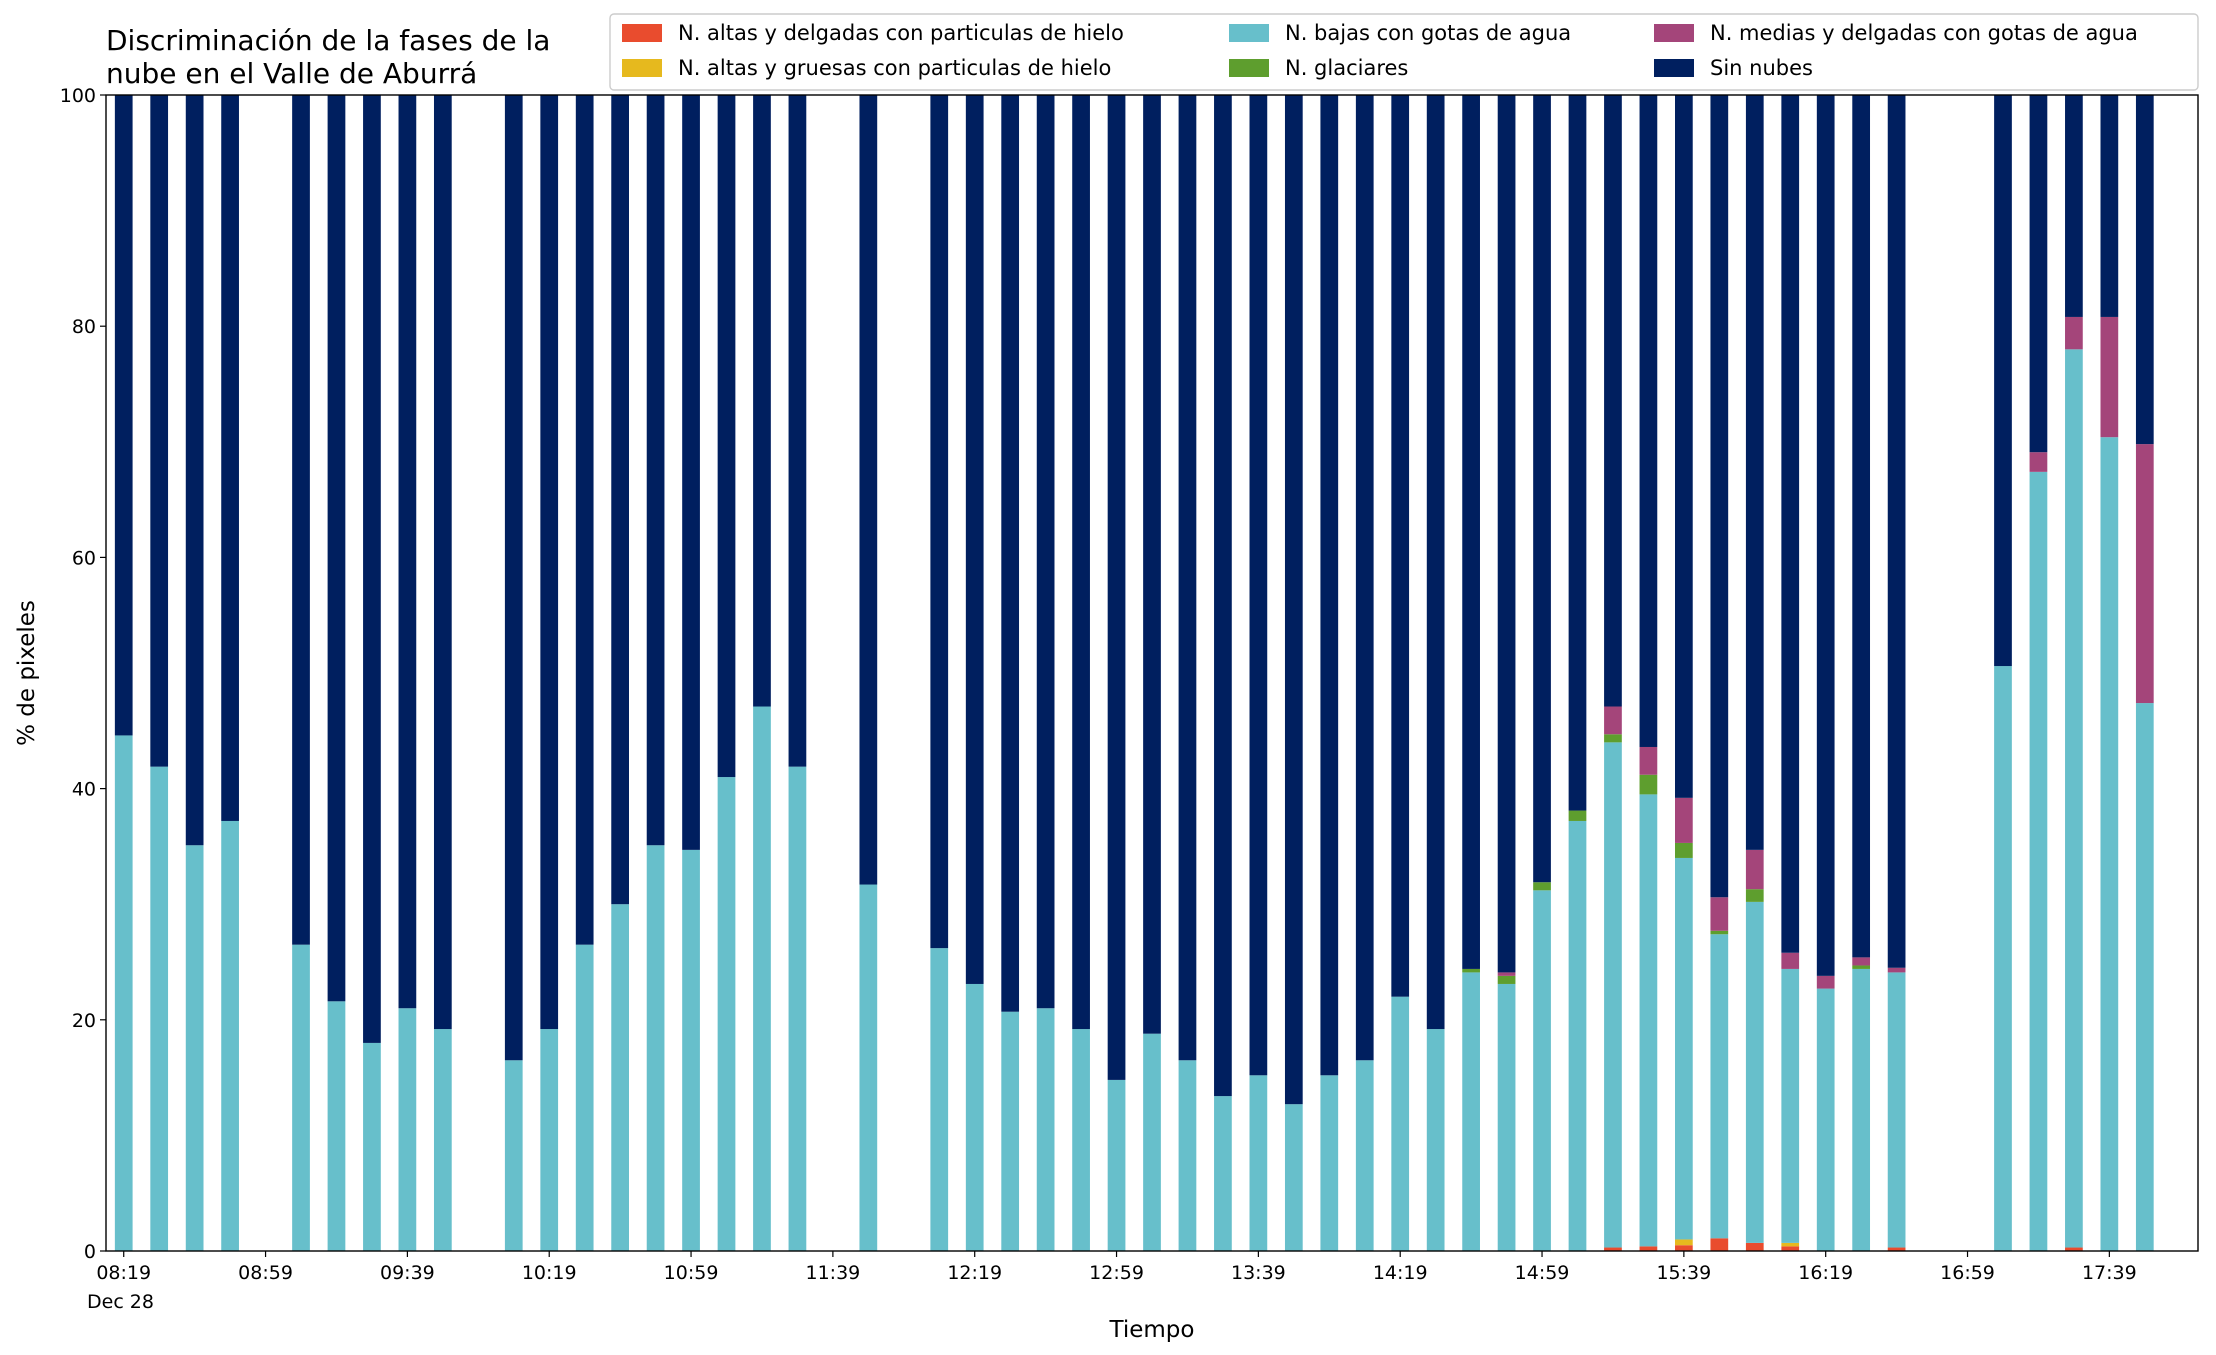 This screenshot has height=1355, width=2216. I want to click on x-tick-label: 08:59, so click(265, 1273).